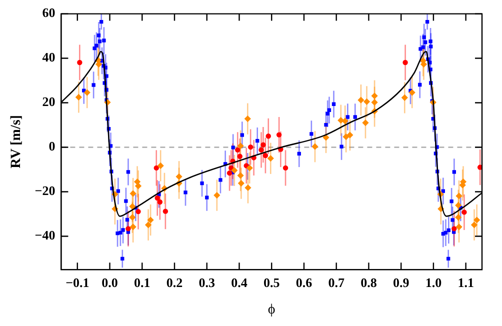 Image resolution: width=502 pixels, height=326 pixels. I want to click on x-tick-label: 0.2, so click(174, 282).